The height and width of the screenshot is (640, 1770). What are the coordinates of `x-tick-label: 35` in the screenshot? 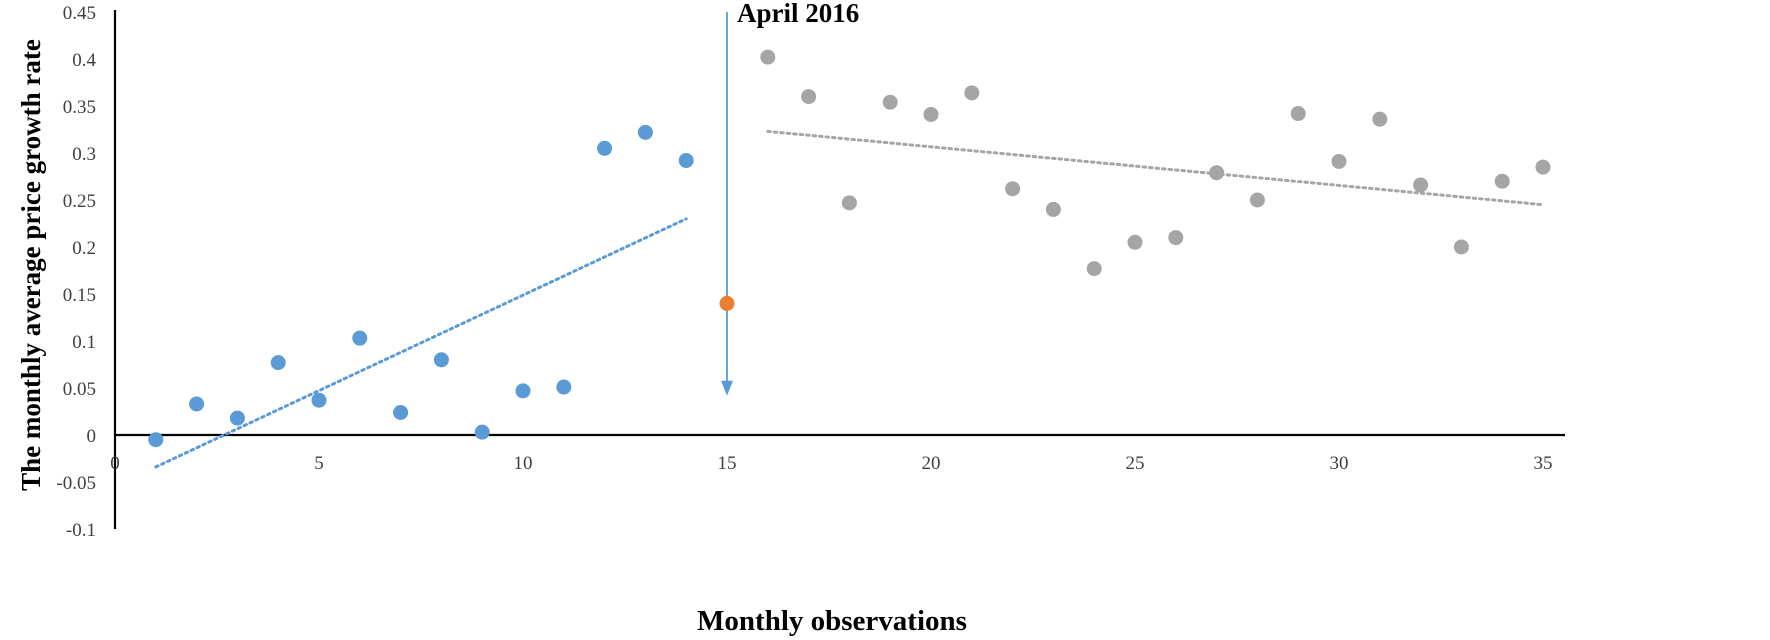 It's located at (1543, 463).